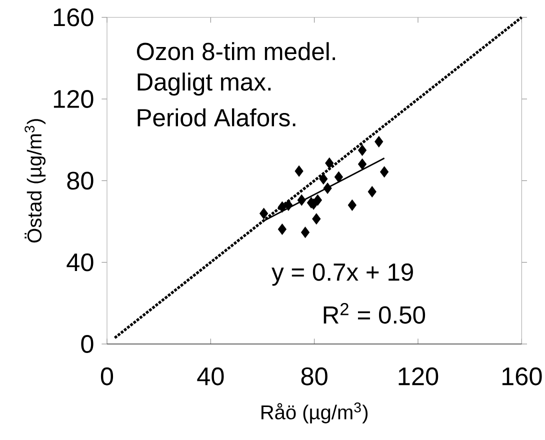 Image resolution: width=545 pixels, height=440 pixels. I want to click on x-tick-label: 120, so click(418, 376).